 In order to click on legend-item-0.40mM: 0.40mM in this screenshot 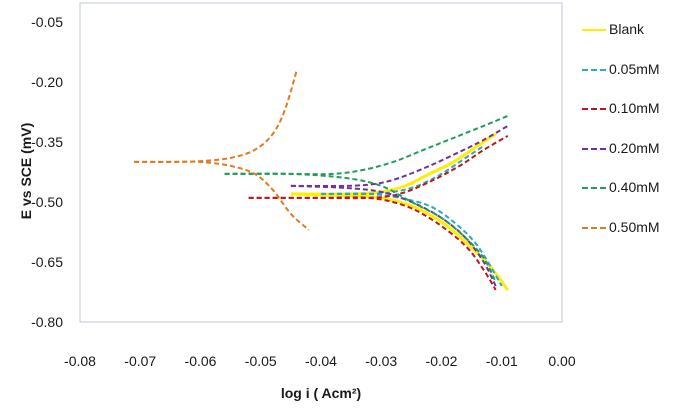, I will do `click(628, 194)`.